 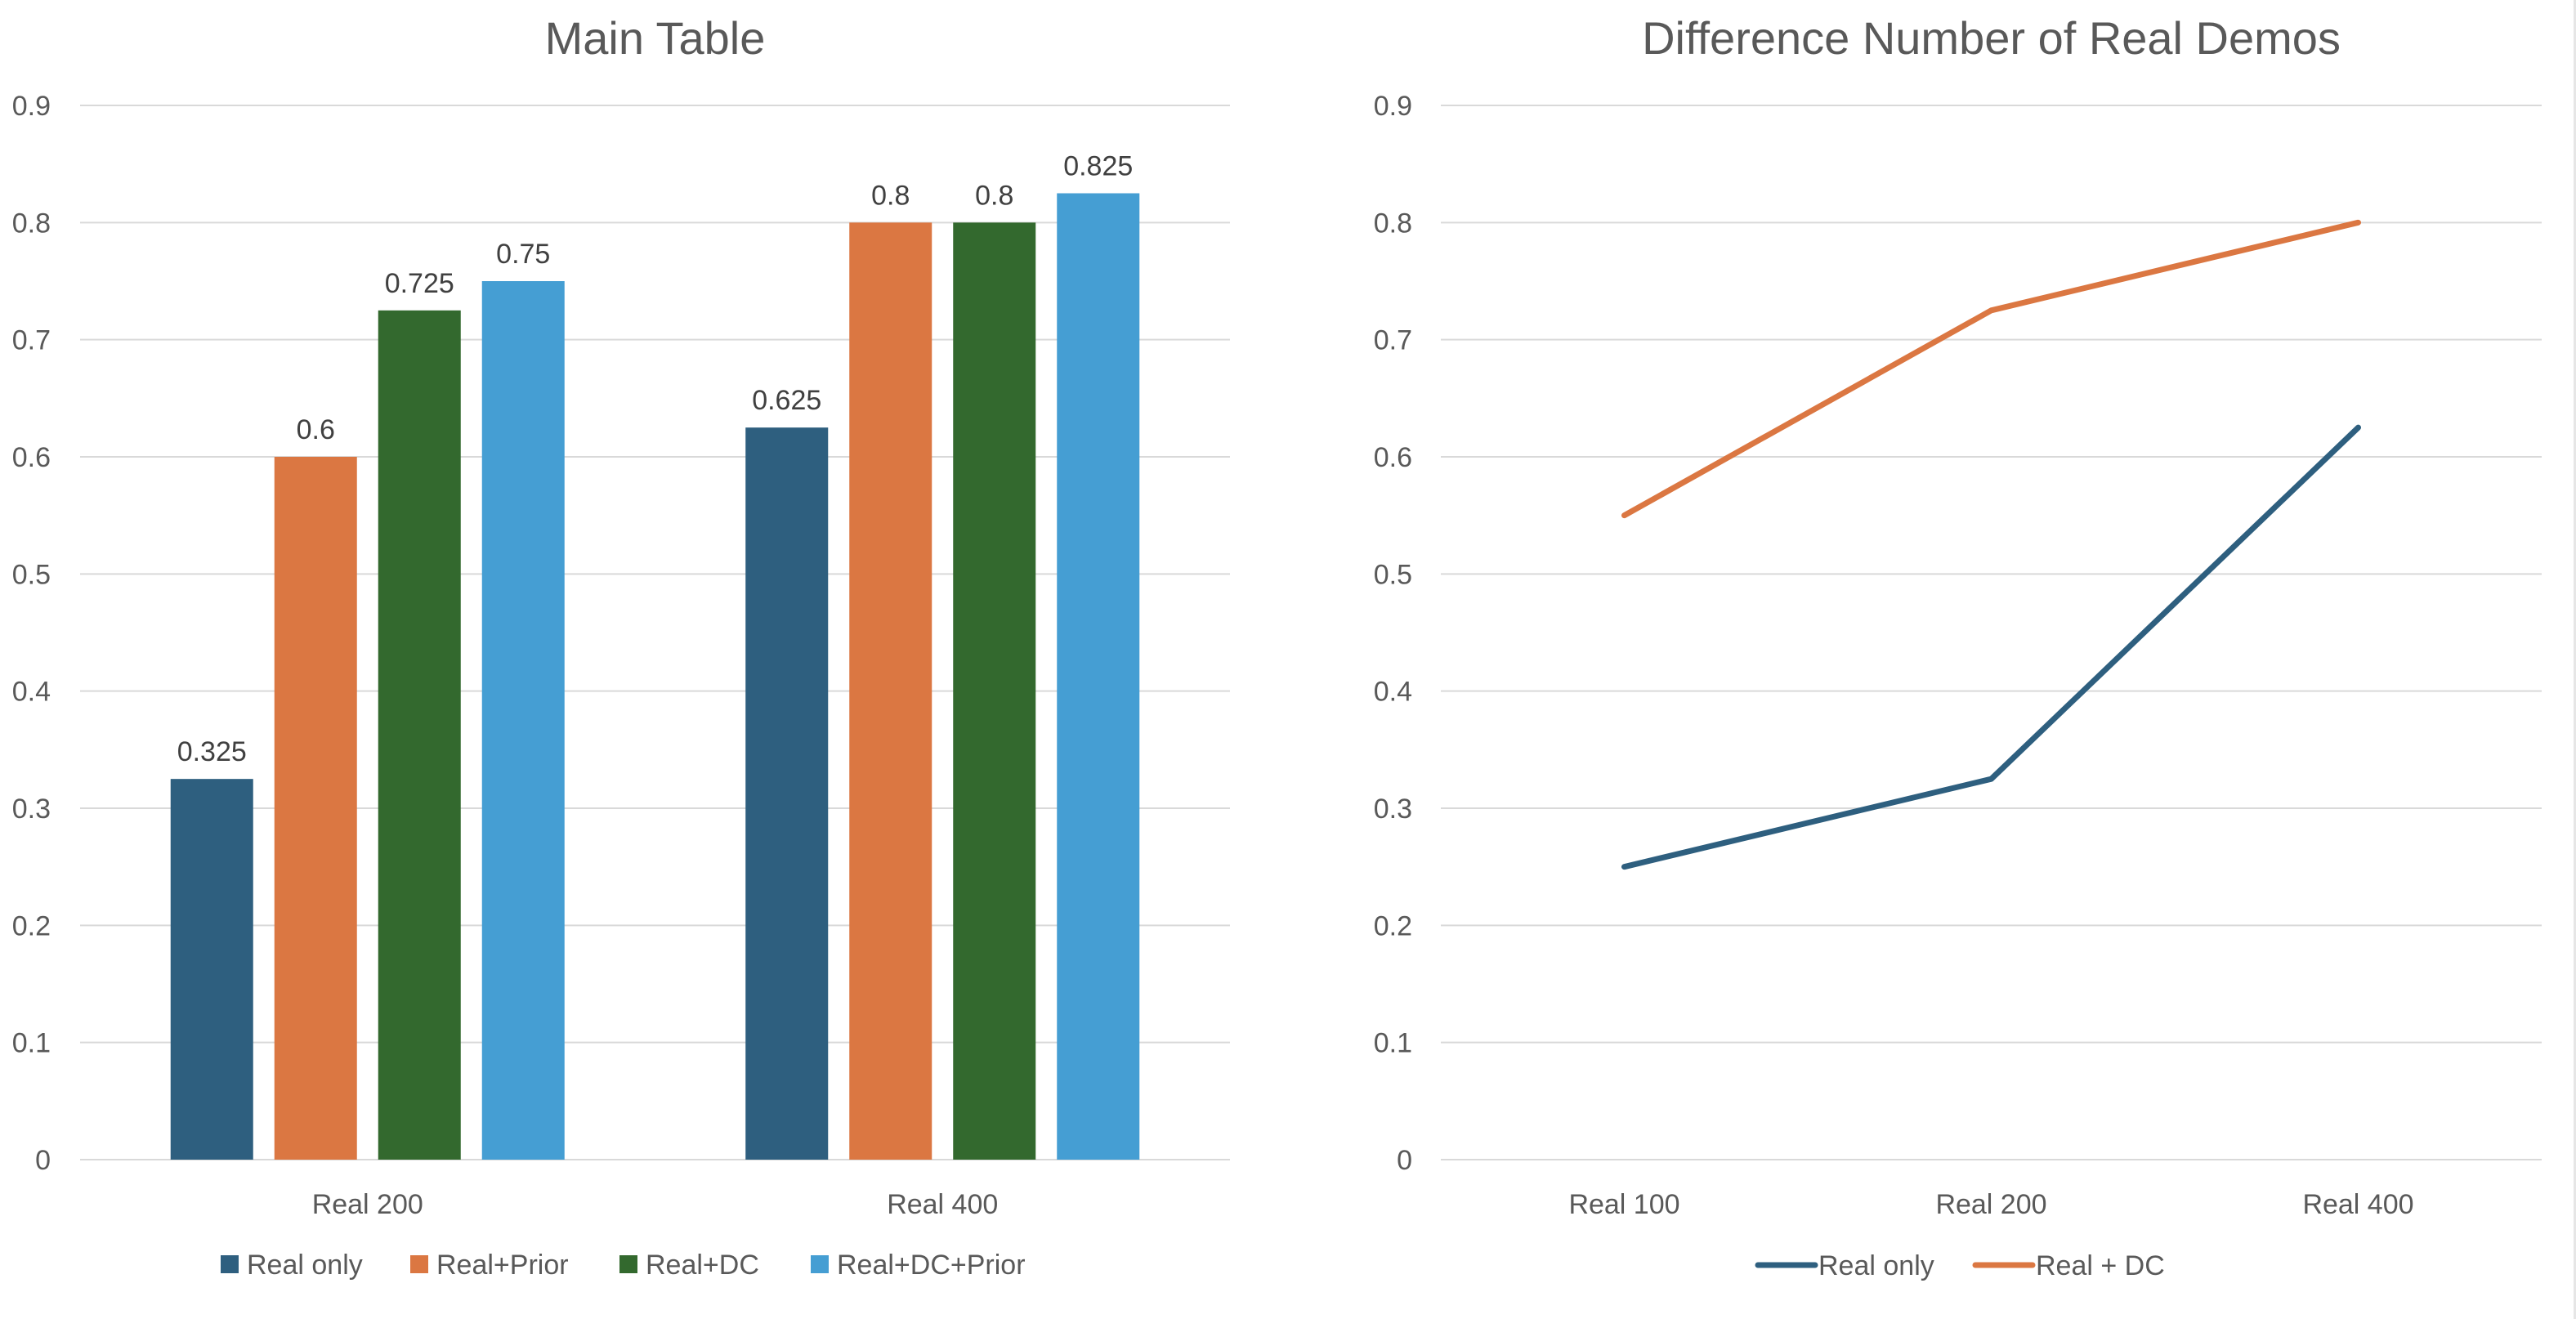 I want to click on legend-label: Real + DC, so click(x=2100, y=1265).